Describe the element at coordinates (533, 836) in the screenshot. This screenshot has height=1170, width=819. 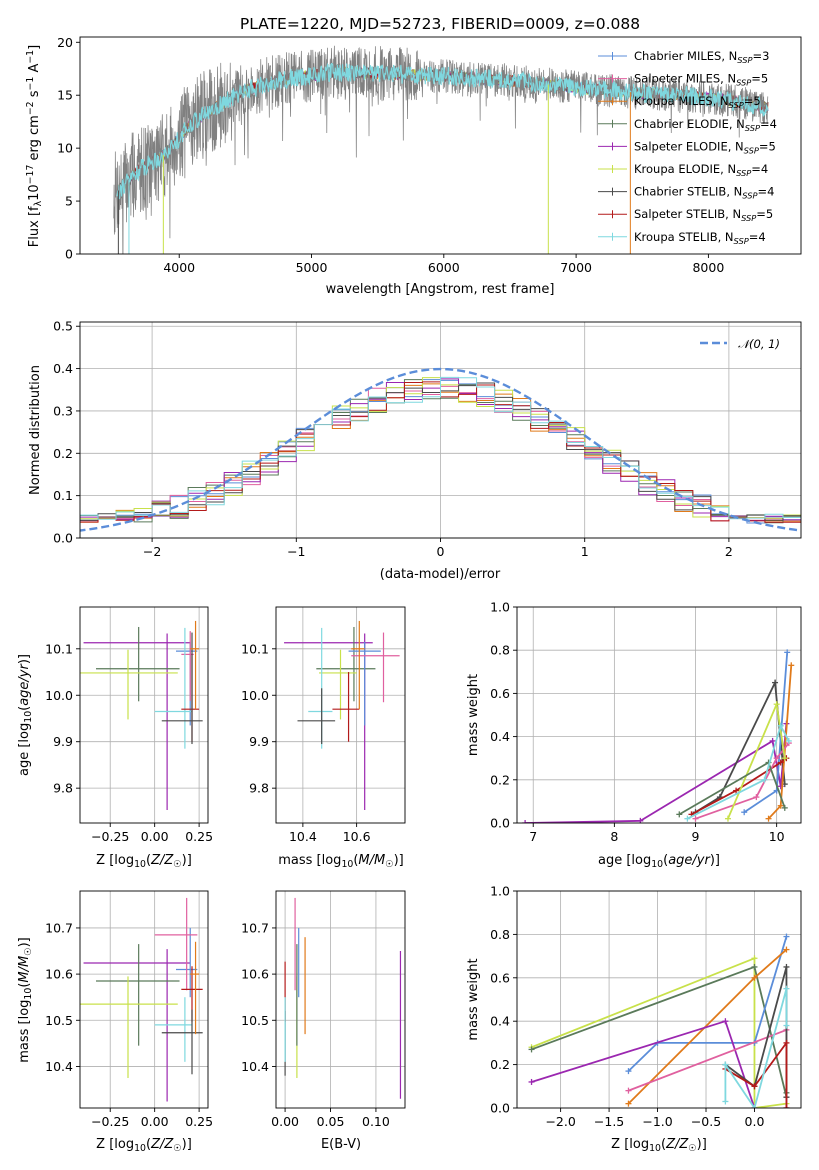
I see `x-tick-label: 7` at that location.